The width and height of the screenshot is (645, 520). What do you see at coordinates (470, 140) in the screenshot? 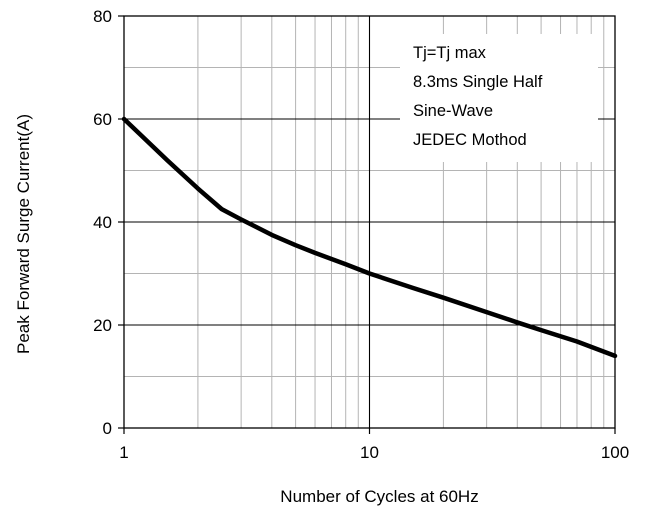
I see `annotation-line-4: JEDEC Mothod` at bounding box center [470, 140].